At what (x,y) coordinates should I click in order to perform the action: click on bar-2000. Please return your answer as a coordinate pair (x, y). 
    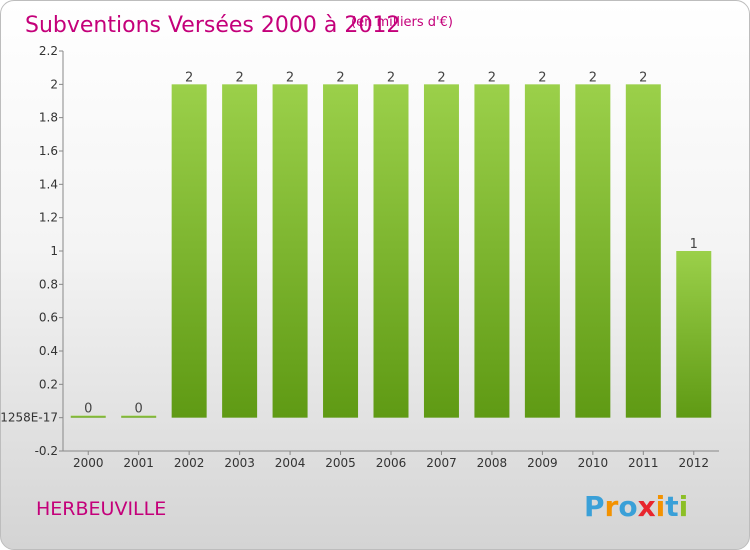
    Looking at the image, I should click on (88, 416).